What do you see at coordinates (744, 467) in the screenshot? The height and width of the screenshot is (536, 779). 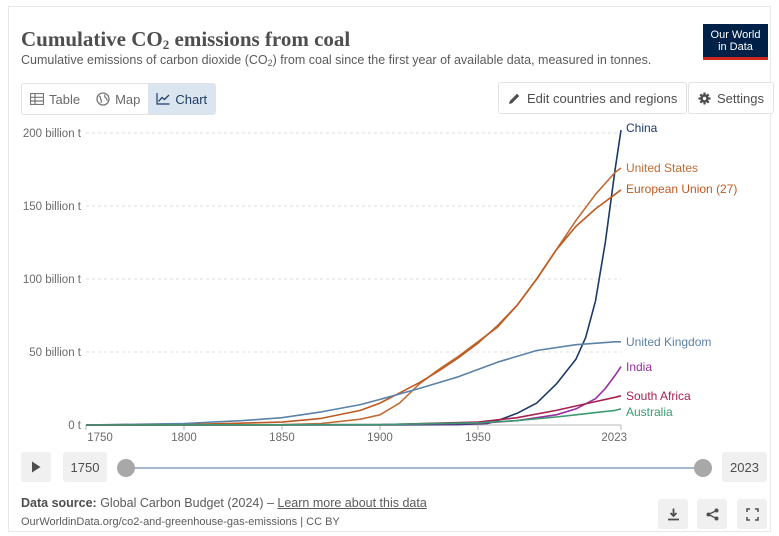 I see `timeline-end-year: 2023` at bounding box center [744, 467].